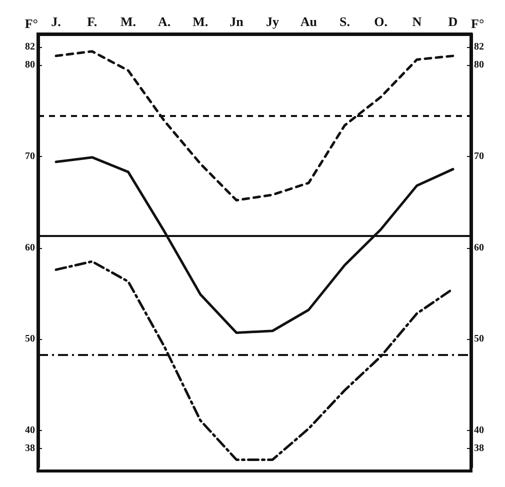  What do you see at coordinates (417, 21) in the screenshot?
I see `x-tick-label: N` at bounding box center [417, 21].